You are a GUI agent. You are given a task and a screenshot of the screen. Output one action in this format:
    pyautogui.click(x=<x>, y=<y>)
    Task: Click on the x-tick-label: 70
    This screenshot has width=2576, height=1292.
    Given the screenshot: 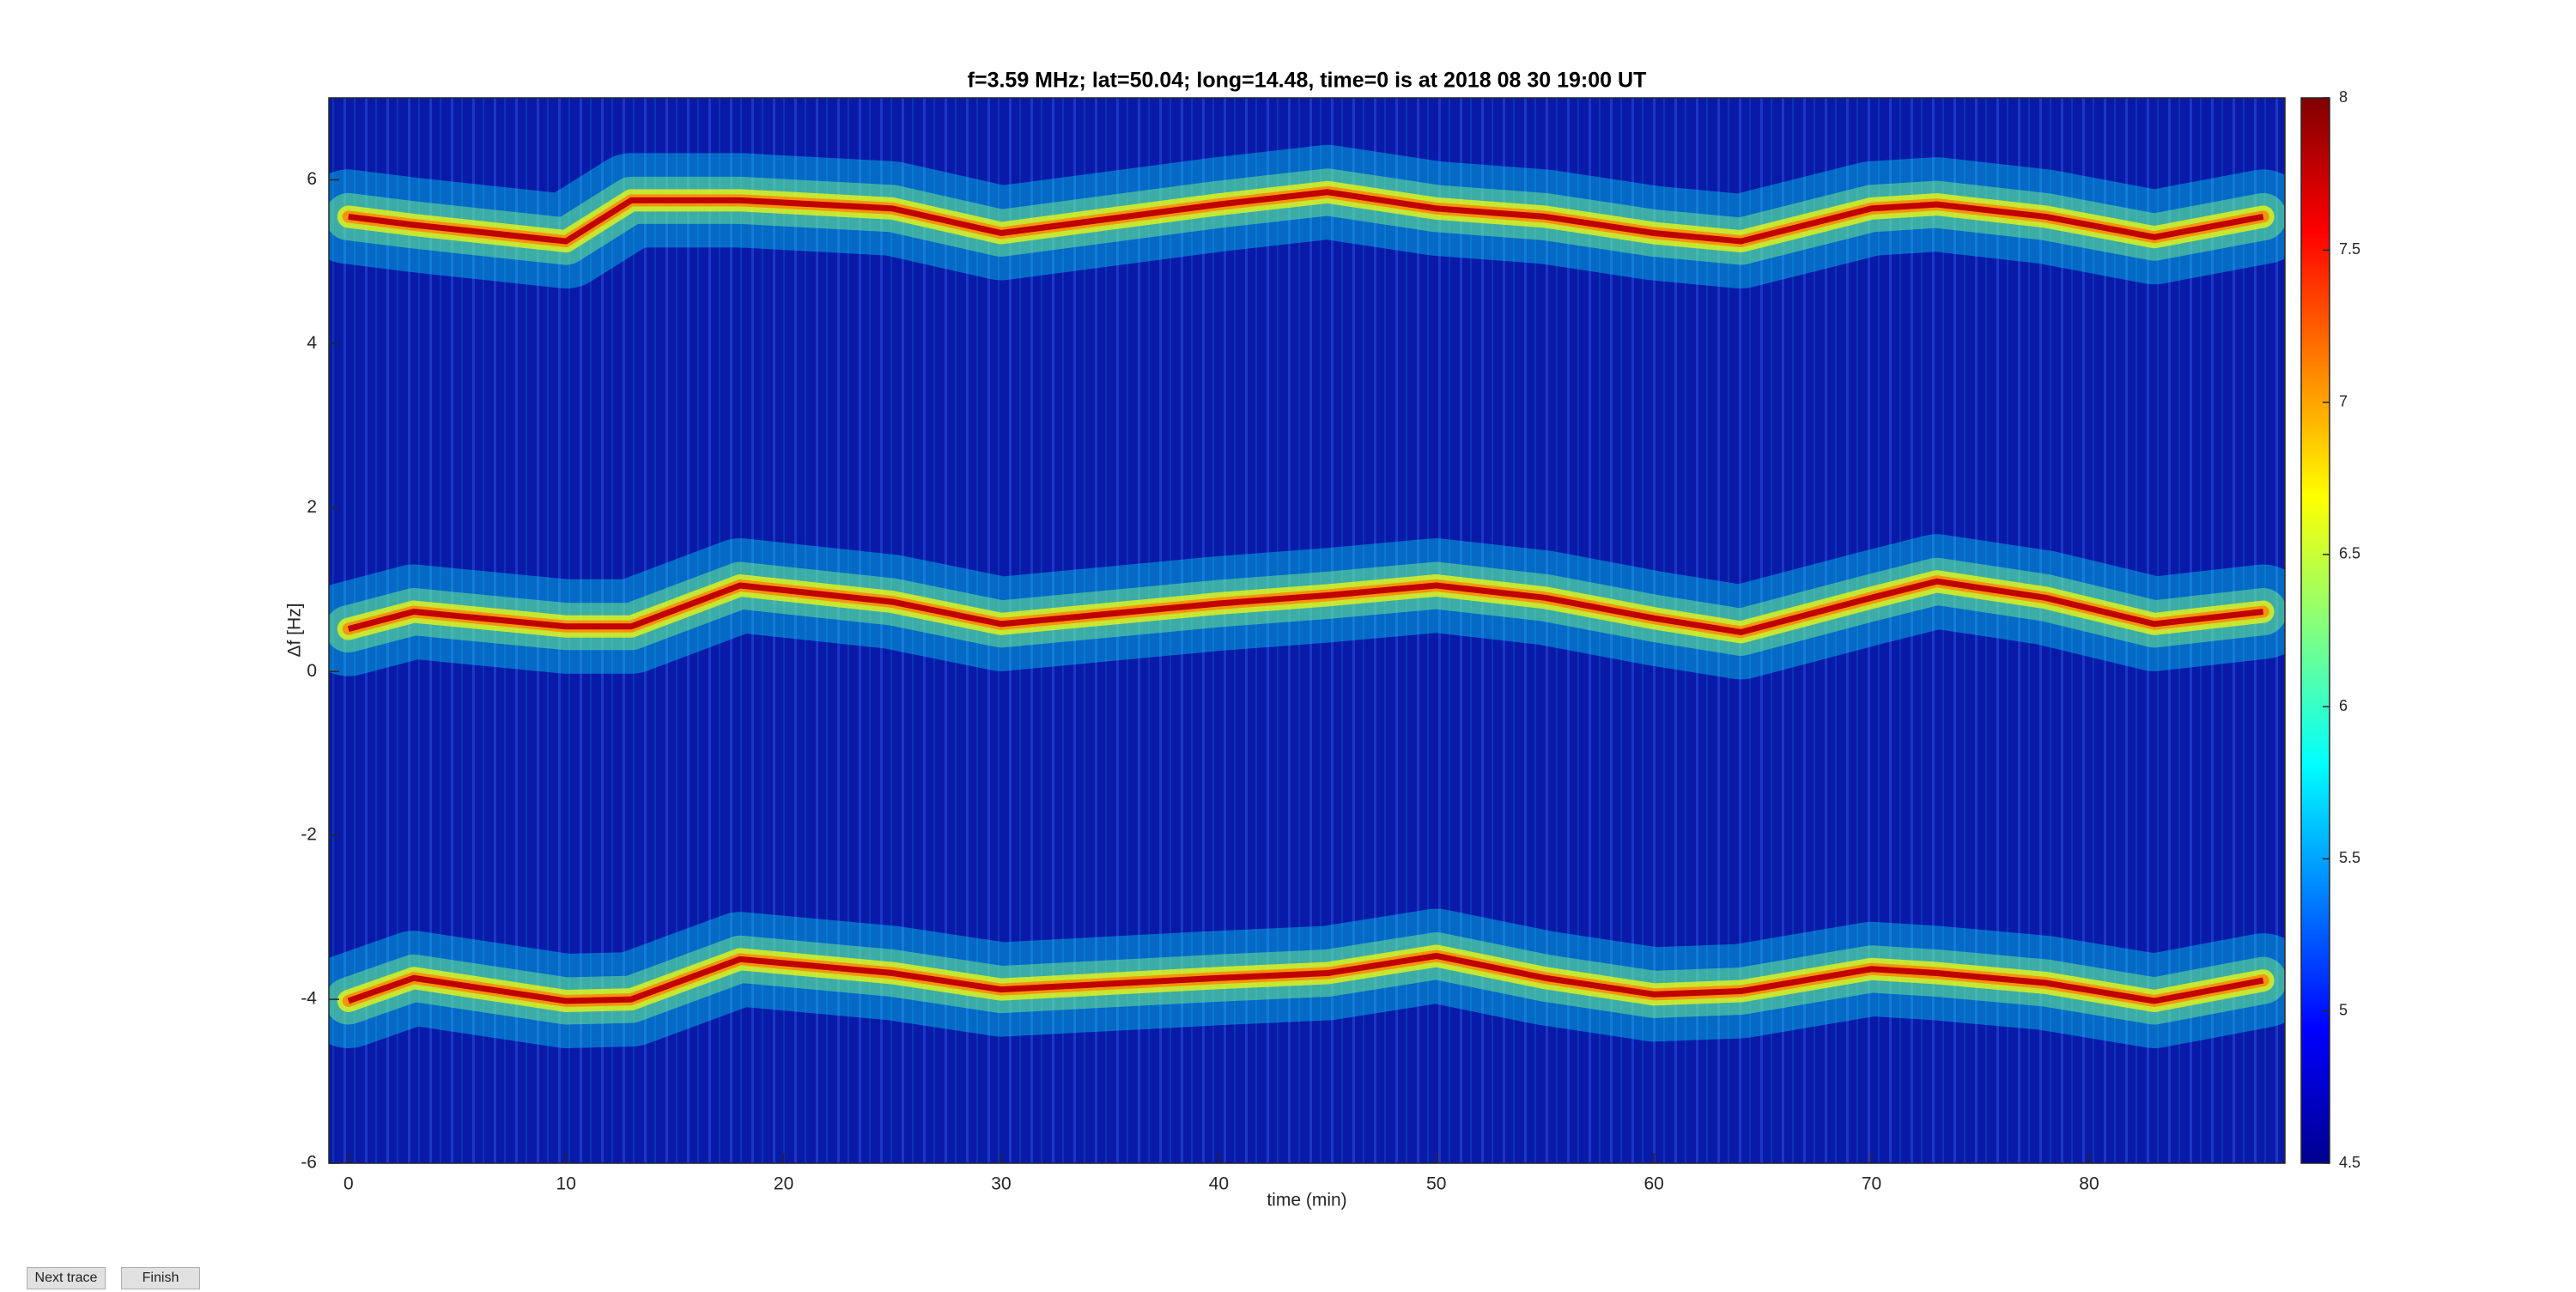 What is the action you would take?
    pyautogui.click(x=1872, y=1184)
    